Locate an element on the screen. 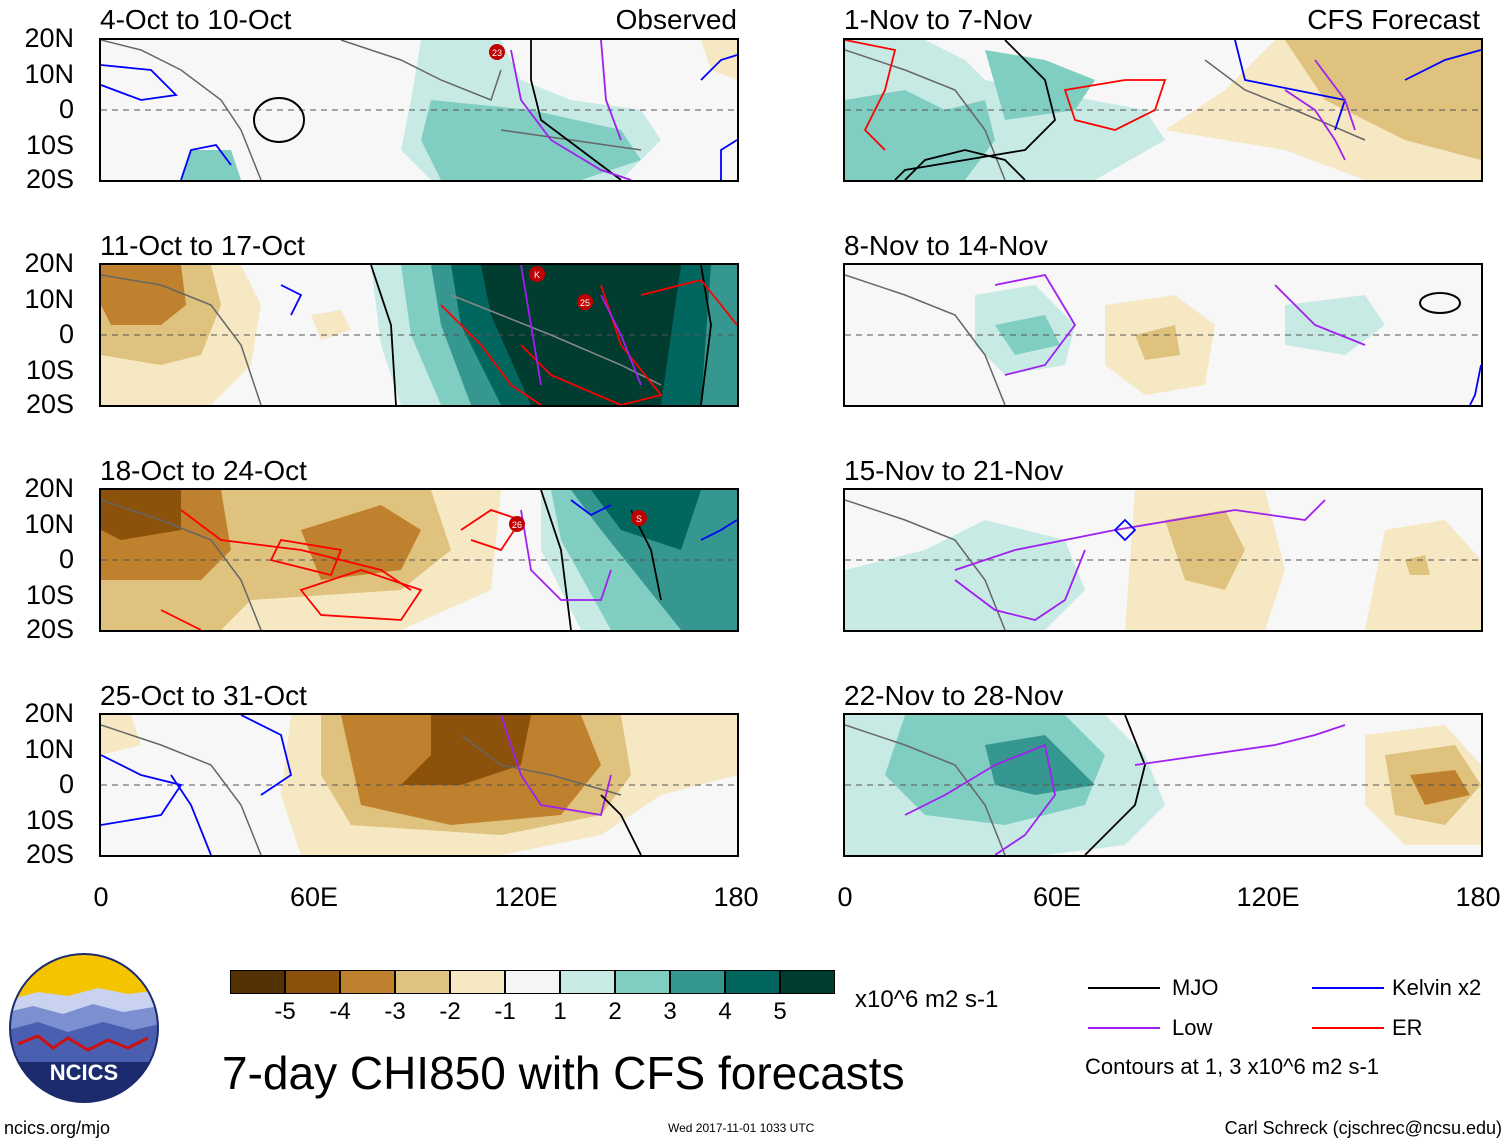  legend-swatch-er is located at coordinates (1348, 1028).